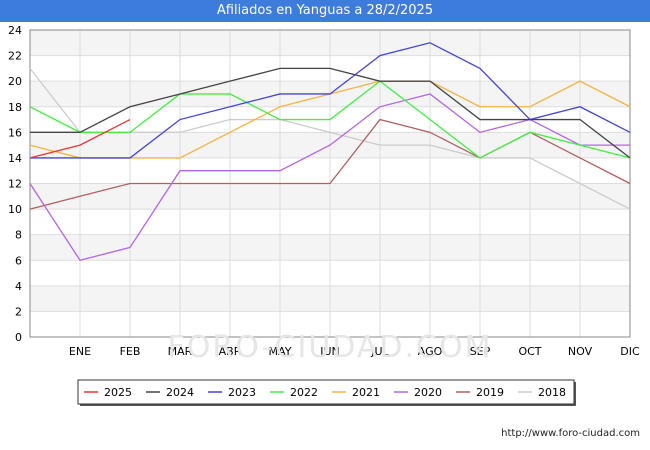 This screenshot has width=650, height=450. Describe the element at coordinates (18, 337) in the screenshot. I see `y-tick-label: 0` at that location.